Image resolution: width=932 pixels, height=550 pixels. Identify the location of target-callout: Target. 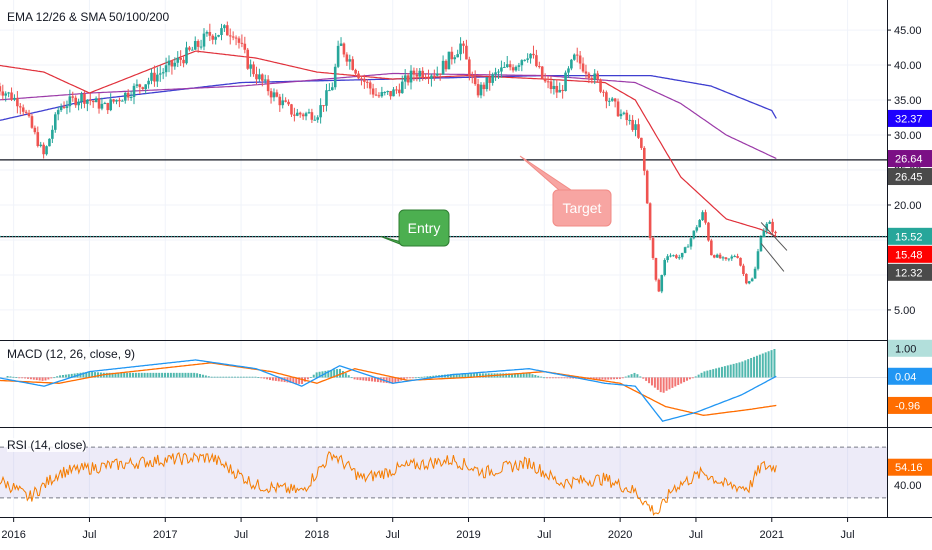
(565, 191).